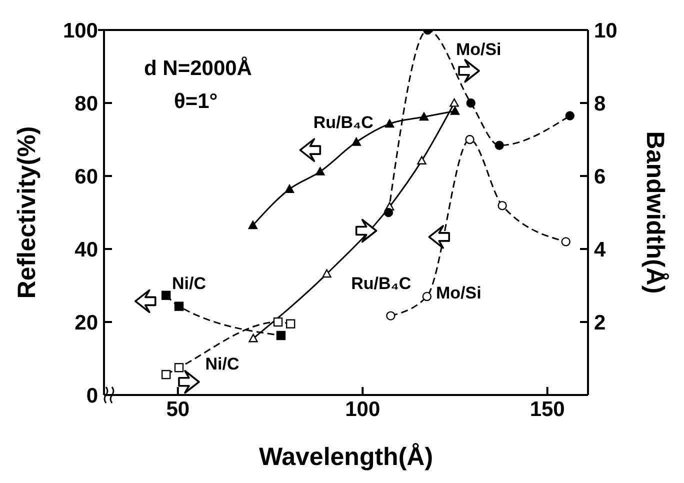 This screenshot has height=483, width=684. Describe the element at coordinates (606, 30) in the screenshot. I see `y2-tick-label: 10` at that location.